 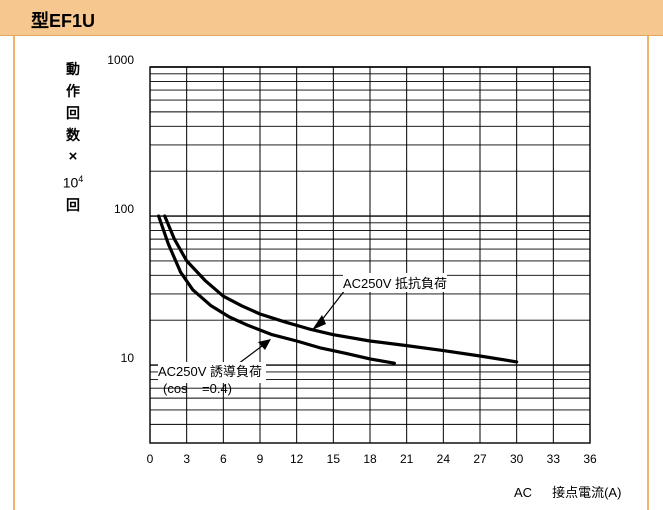 I want to click on y-tick-label: 1000, so click(x=120, y=60).